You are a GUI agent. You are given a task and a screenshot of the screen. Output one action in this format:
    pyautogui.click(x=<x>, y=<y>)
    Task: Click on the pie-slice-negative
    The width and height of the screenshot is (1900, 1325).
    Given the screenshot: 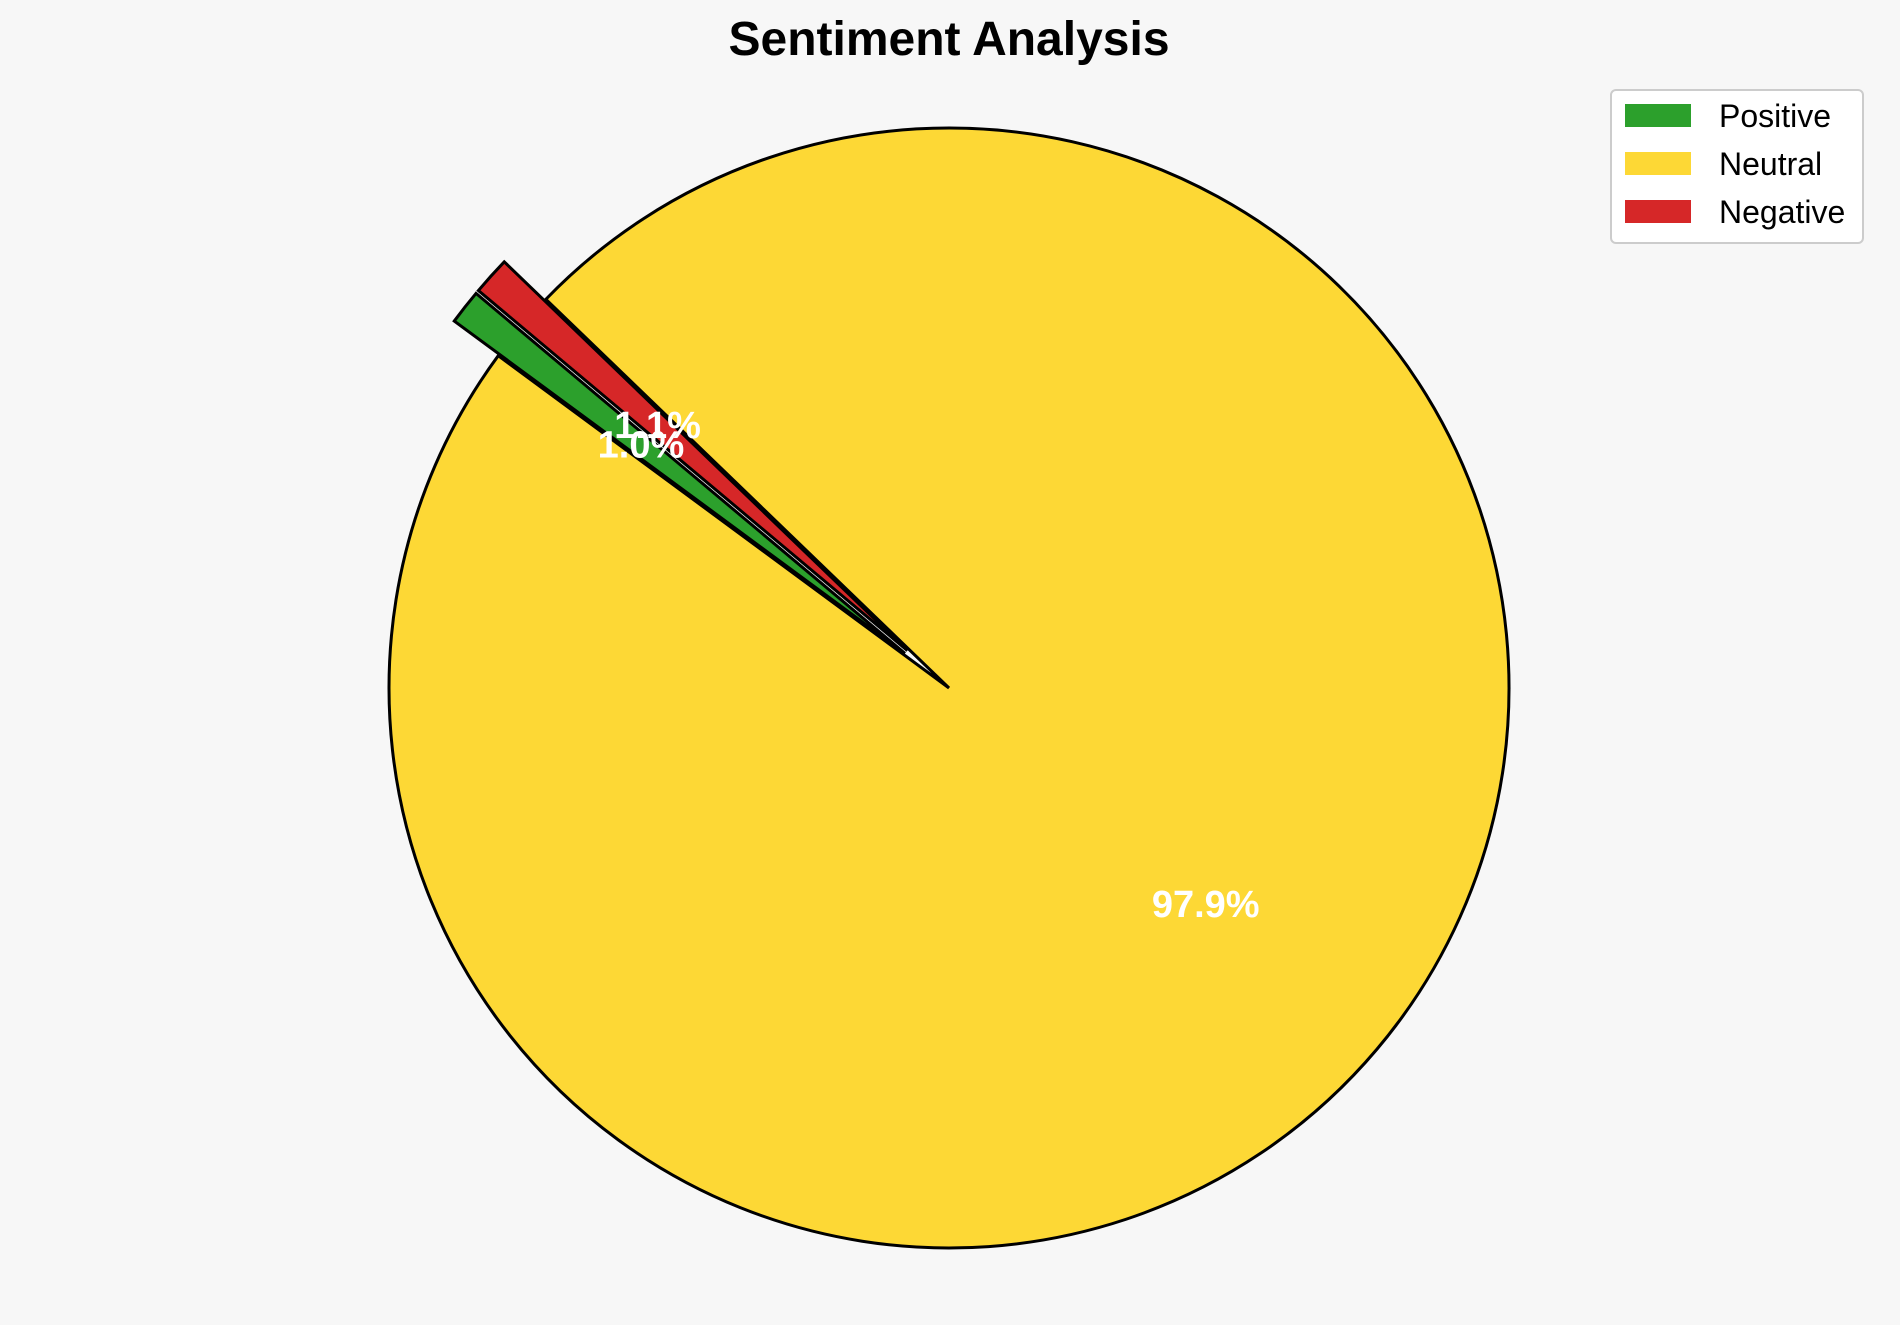 What is the action you would take?
    pyautogui.click(x=692, y=455)
    